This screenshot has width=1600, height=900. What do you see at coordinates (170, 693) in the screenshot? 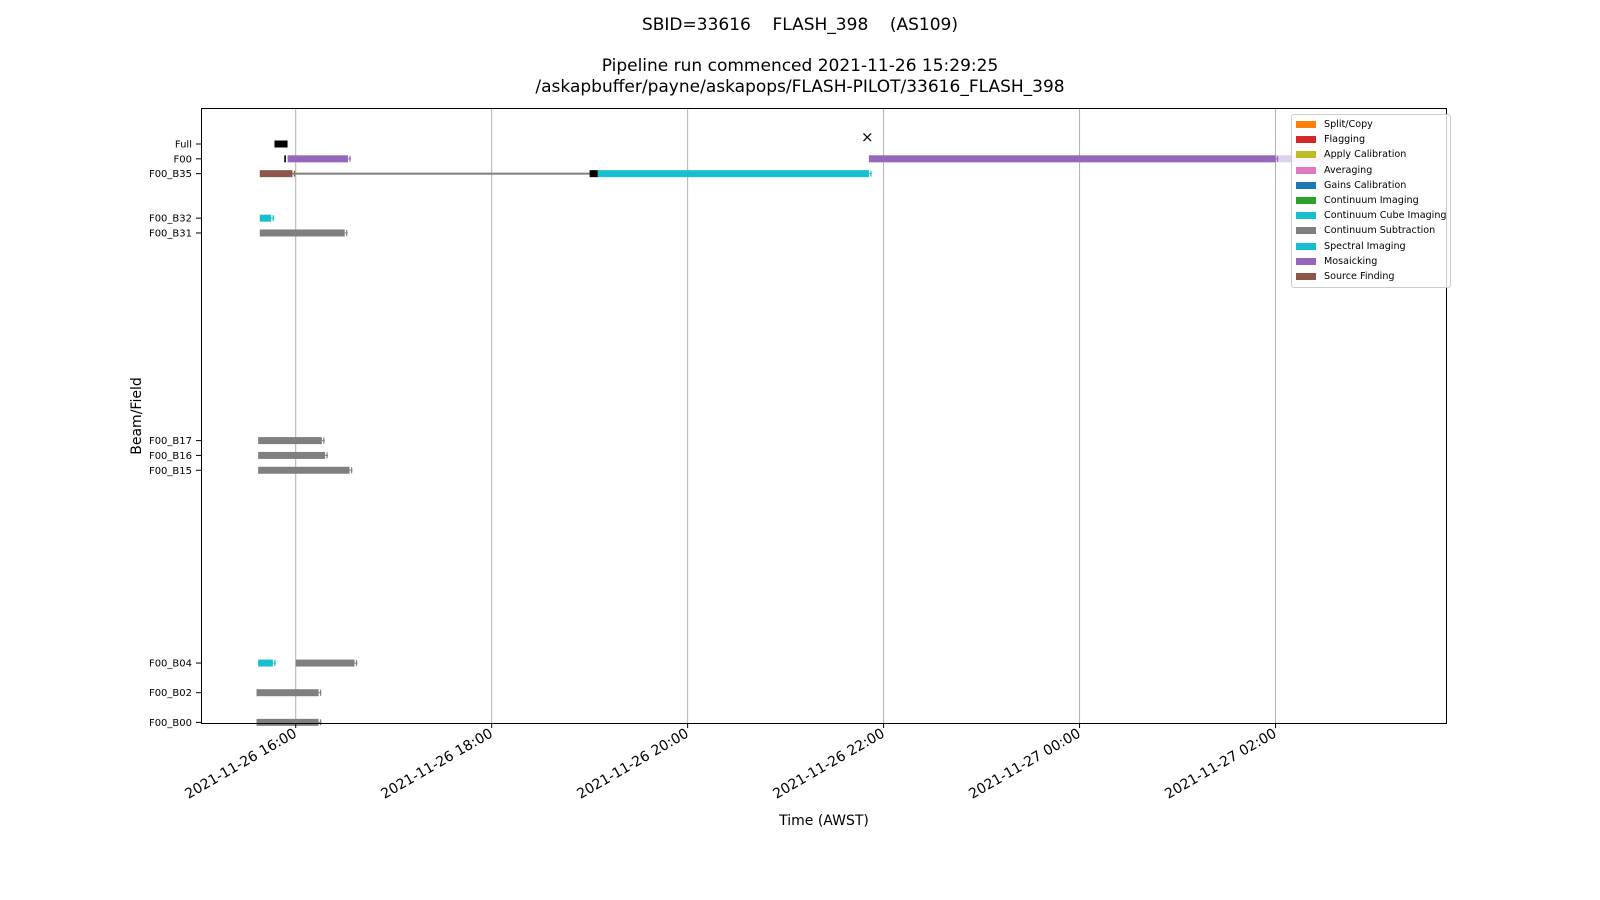
I see `y-tick-label-f00-b02: F00_B02` at bounding box center [170, 693].